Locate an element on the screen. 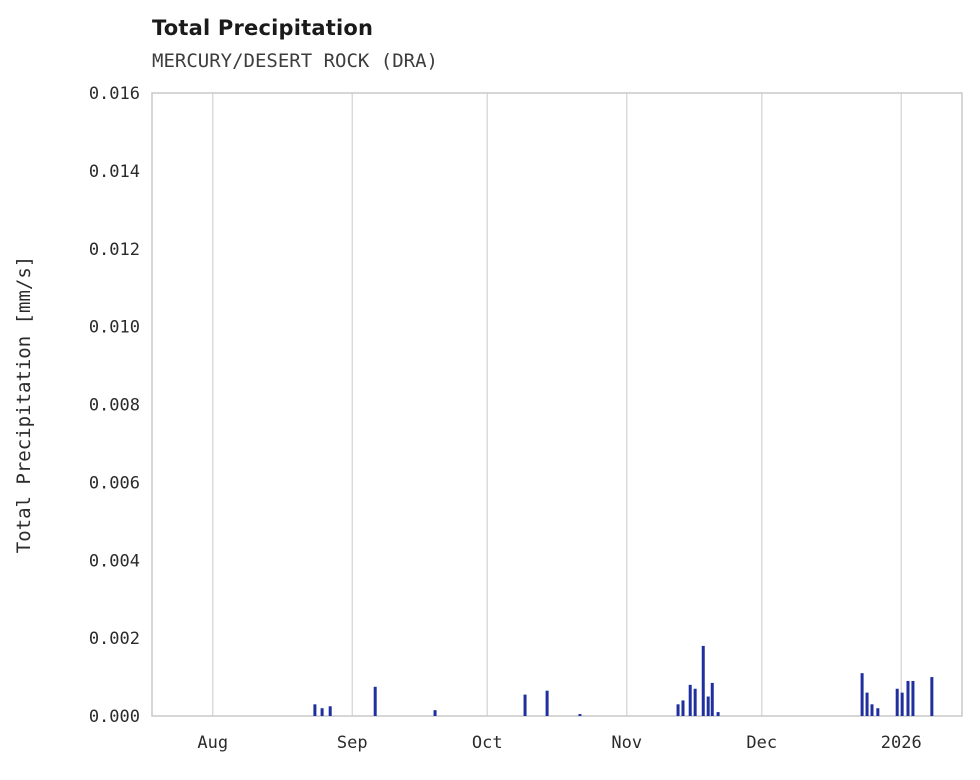  x-tick-label: Dec is located at coordinates (761, 743).